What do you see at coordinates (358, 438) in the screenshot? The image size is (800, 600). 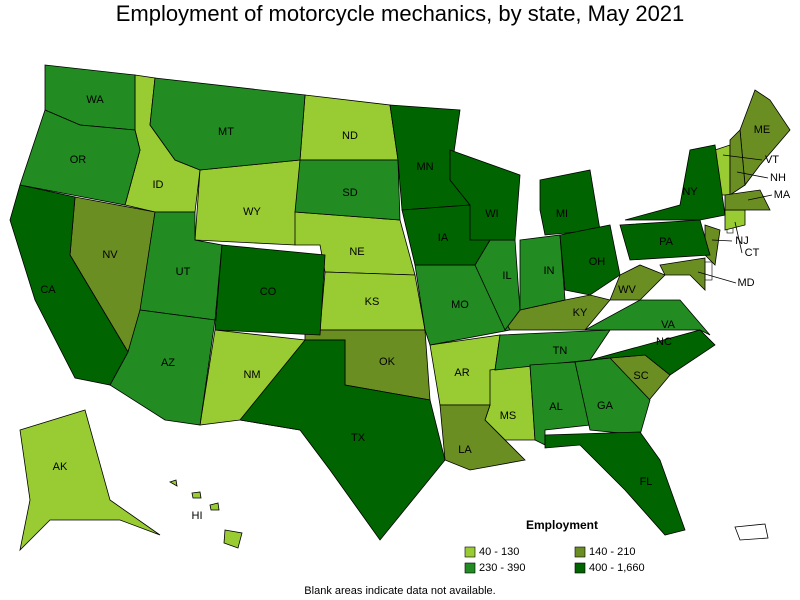 I see `state-label: TX` at bounding box center [358, 438].